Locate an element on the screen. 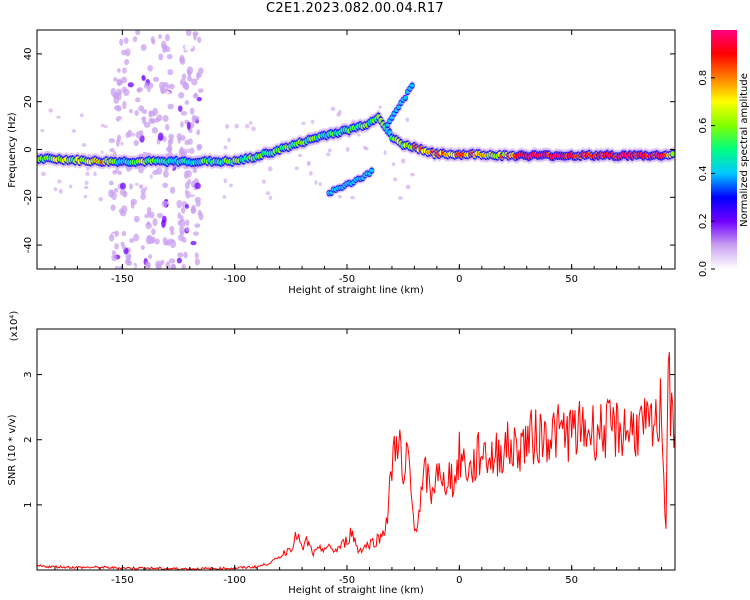  y-tick-label: 20 is located at coordinates (28, 101).